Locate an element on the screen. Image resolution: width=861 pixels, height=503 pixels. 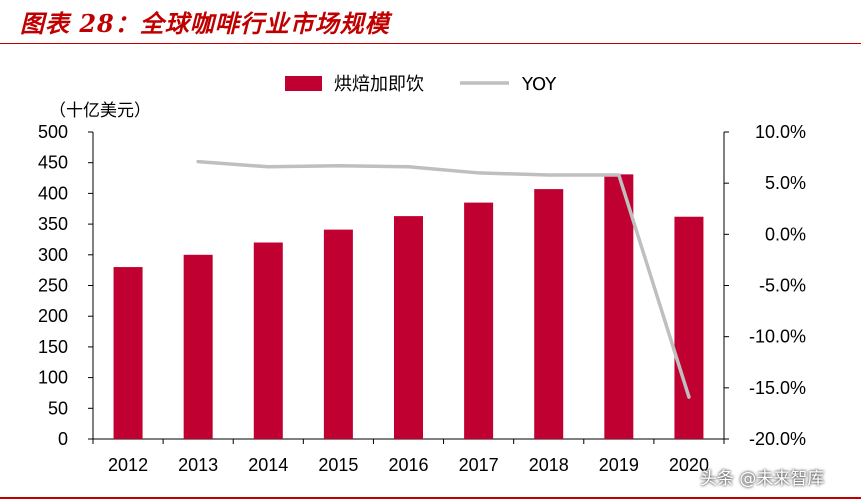
left-tick-label: 450 is located at coordinates (53, 163).